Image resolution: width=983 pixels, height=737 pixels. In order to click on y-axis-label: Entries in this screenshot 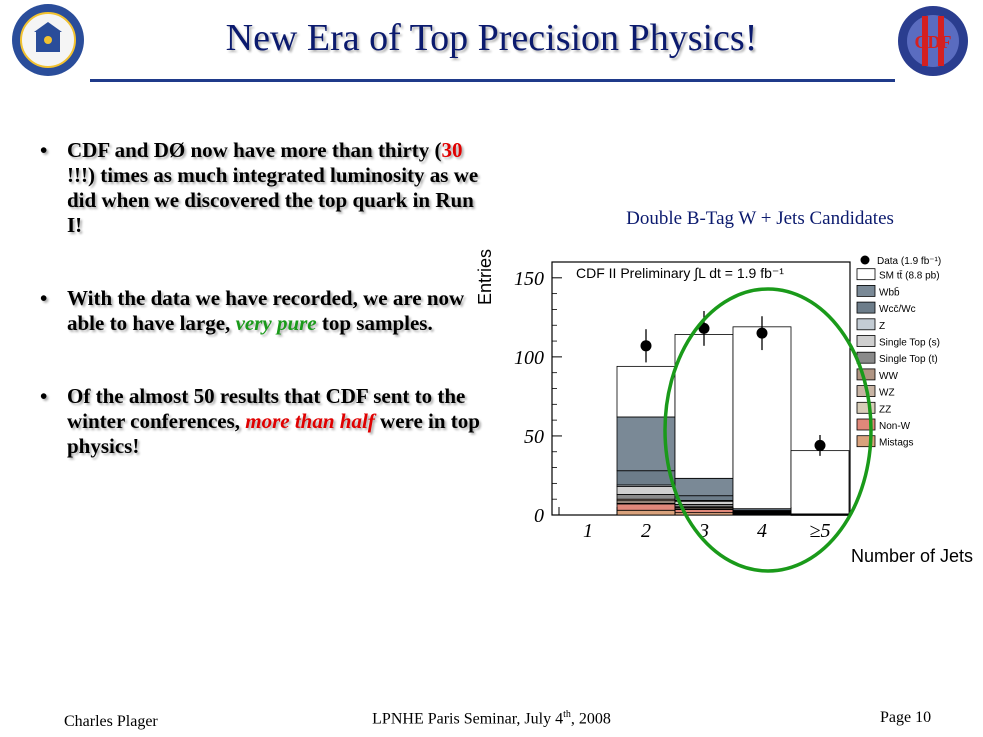, I will do `click(485, 277)`.